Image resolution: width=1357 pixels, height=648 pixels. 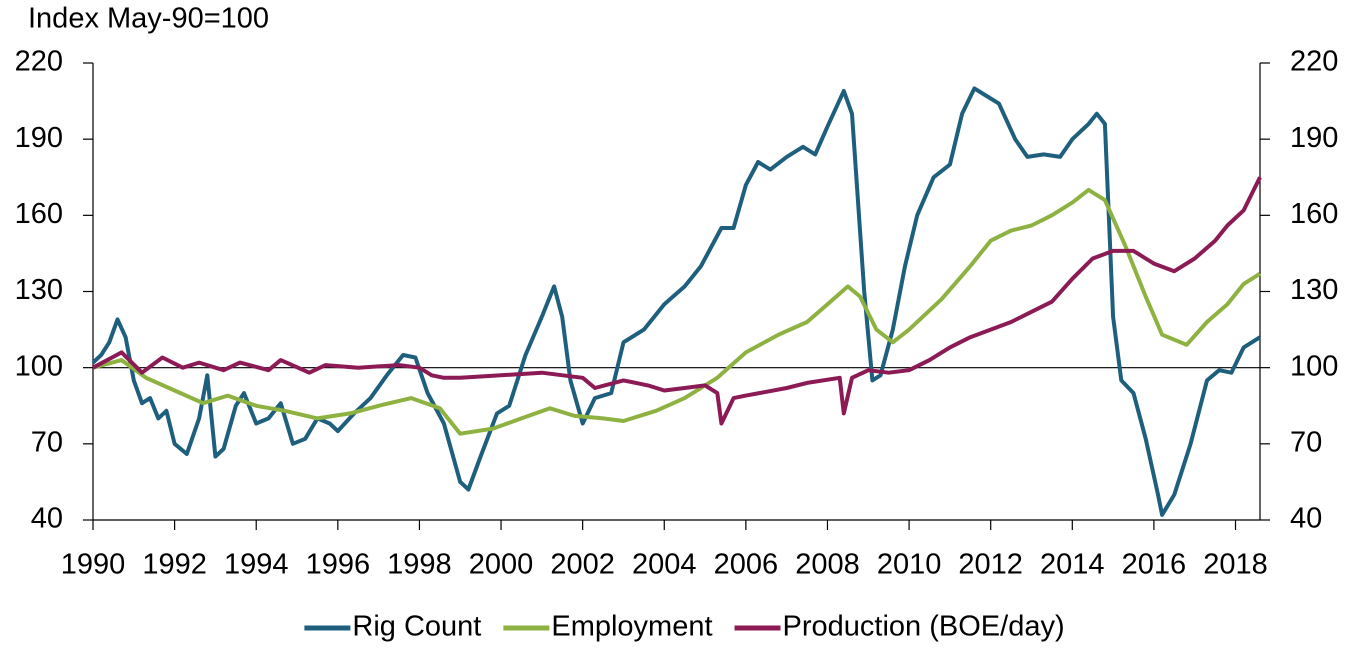 What do you see at coordinates (990, 565) in the screenshot?
I see `x-tick-label: 2012` at bounding box center [990, 565].